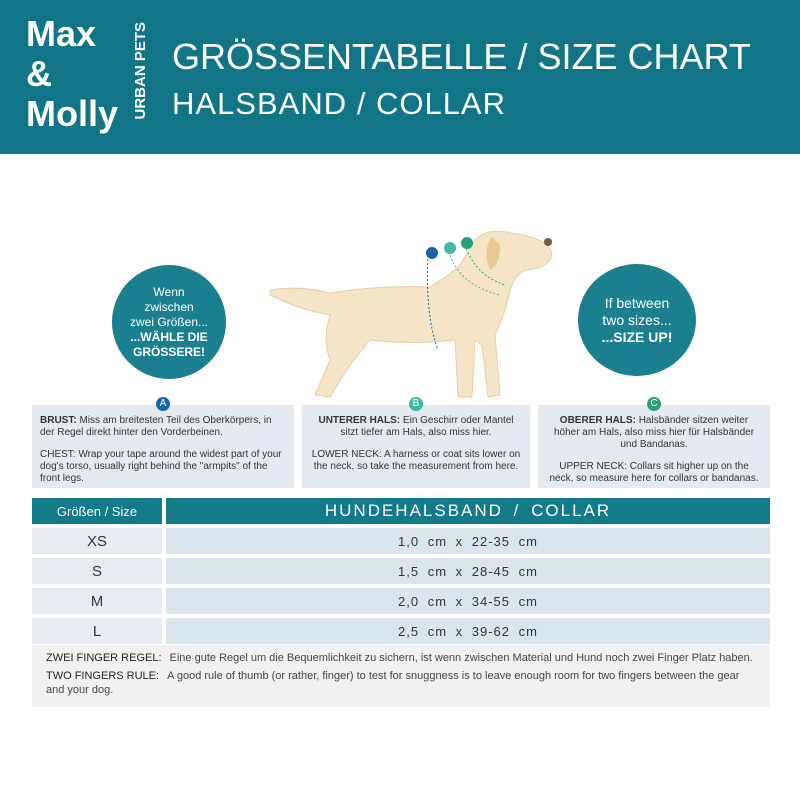 This screenshot has height=800, width=800. I want to click on marker-b, so click(450, 248).